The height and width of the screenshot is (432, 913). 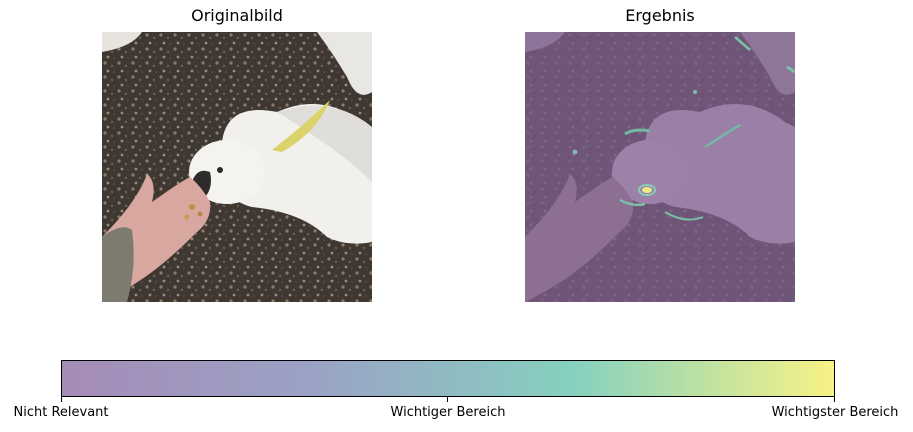 I want to click on result-image-title: Ergebnis, so click(x=660, y=15).